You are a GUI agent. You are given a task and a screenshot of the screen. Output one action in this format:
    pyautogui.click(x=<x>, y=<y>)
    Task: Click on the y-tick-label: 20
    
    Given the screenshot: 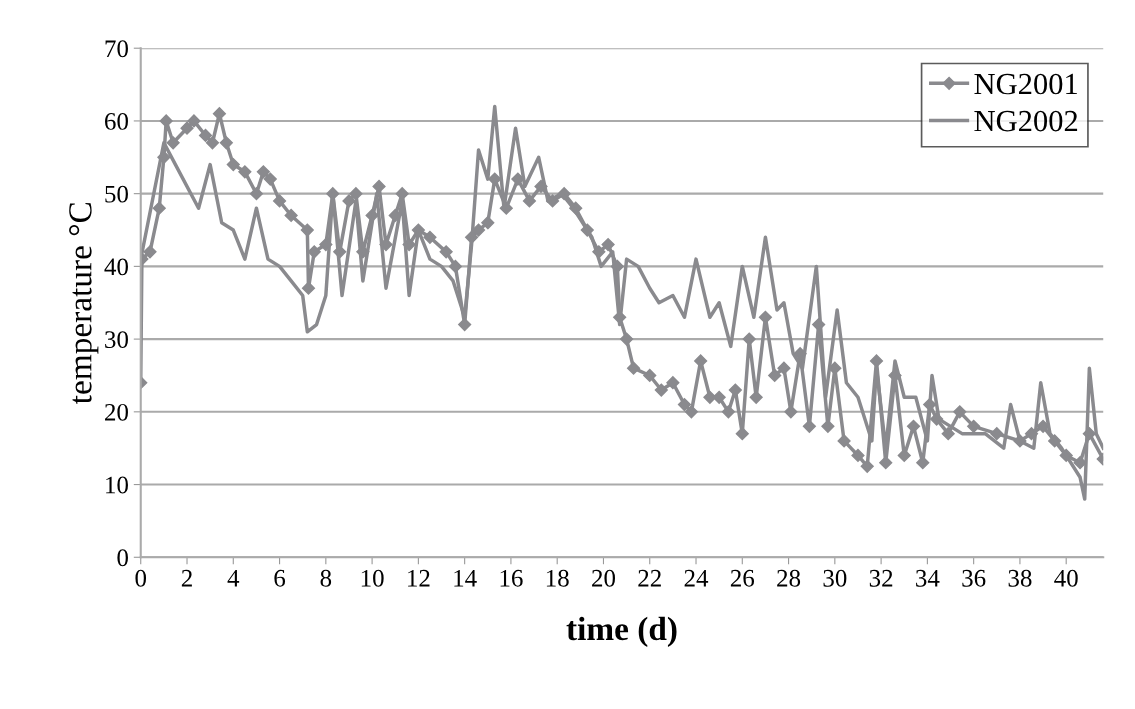 What is the action you would take?
    pyautogui.click(x=116, y=412)
    